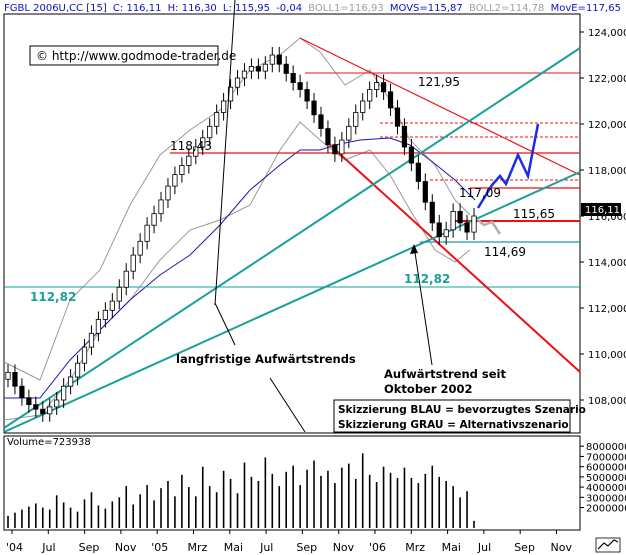 Image resolution: width=626 pixels, height=555 pixels. What do you see at coordinates (607, 79) in the screenshot?
I see `price-tick-label: 122,000` at bounding box center [607, 79].